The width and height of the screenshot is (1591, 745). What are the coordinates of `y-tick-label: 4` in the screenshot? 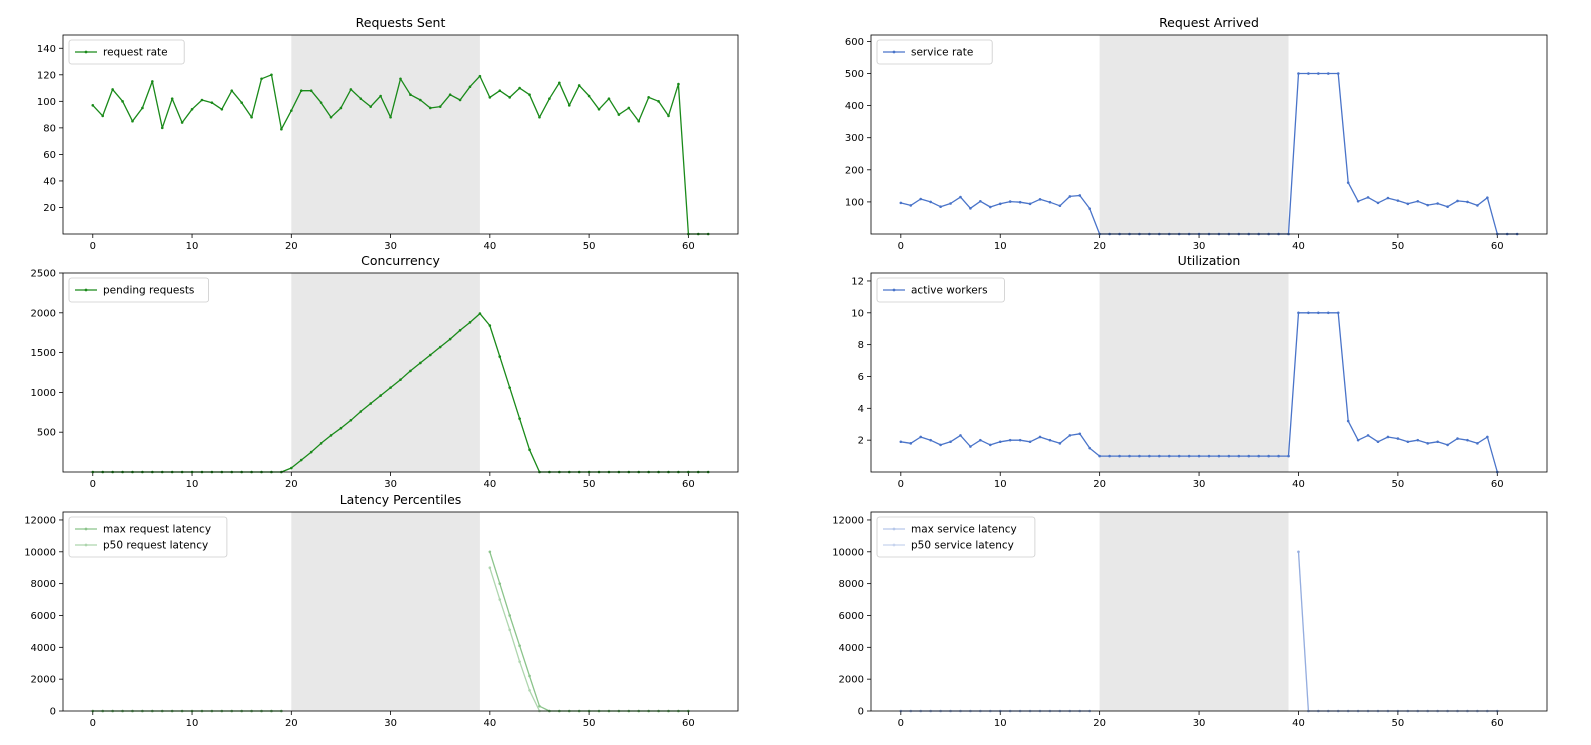 It's located at (861, 409).